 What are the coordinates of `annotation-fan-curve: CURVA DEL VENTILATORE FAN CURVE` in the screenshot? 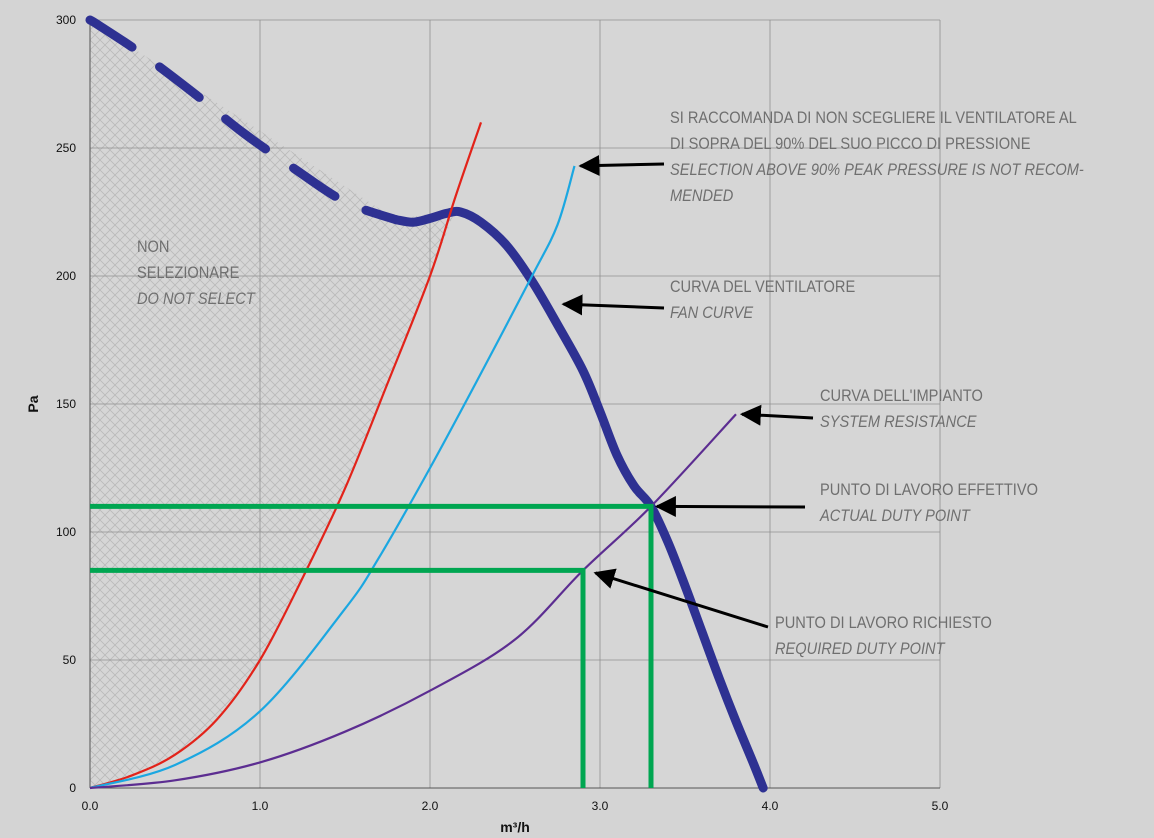 It's located at (762, 300).